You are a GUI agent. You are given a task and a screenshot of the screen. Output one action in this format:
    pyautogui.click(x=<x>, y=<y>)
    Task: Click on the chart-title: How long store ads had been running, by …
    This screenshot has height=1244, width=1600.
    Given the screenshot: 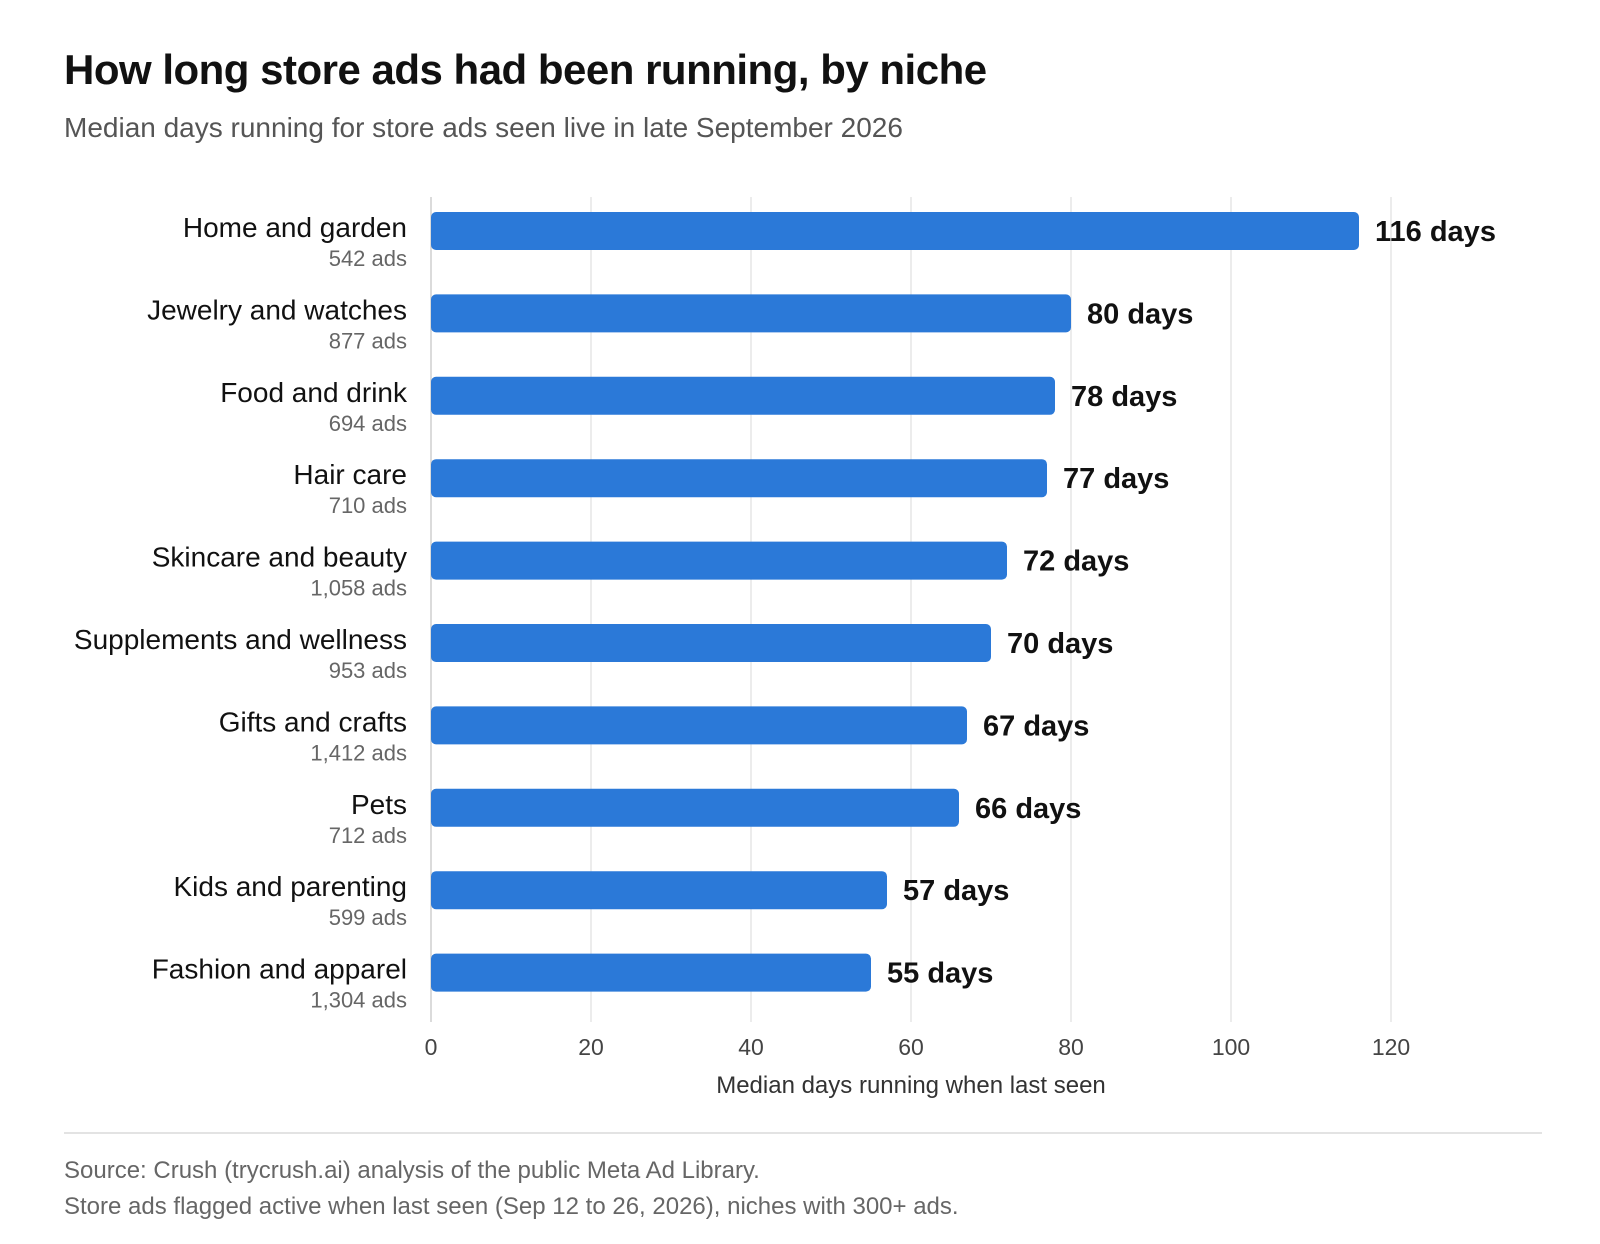 What is the action you would take?
    pyautogui.click(x=525, y=69)
    